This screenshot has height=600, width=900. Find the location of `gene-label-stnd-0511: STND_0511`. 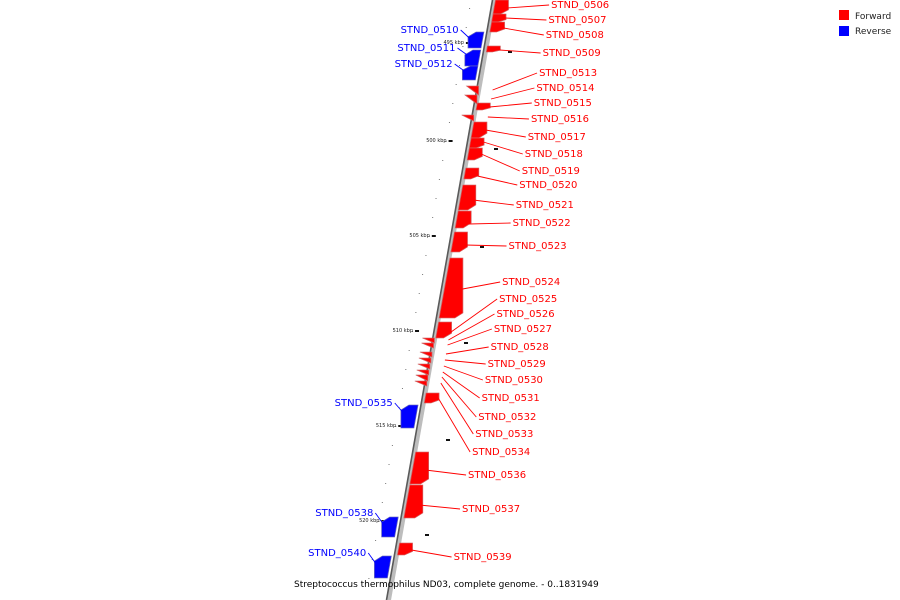

gene-label-stnd-0511: STND_0511 is located at coordinates (426, 48).